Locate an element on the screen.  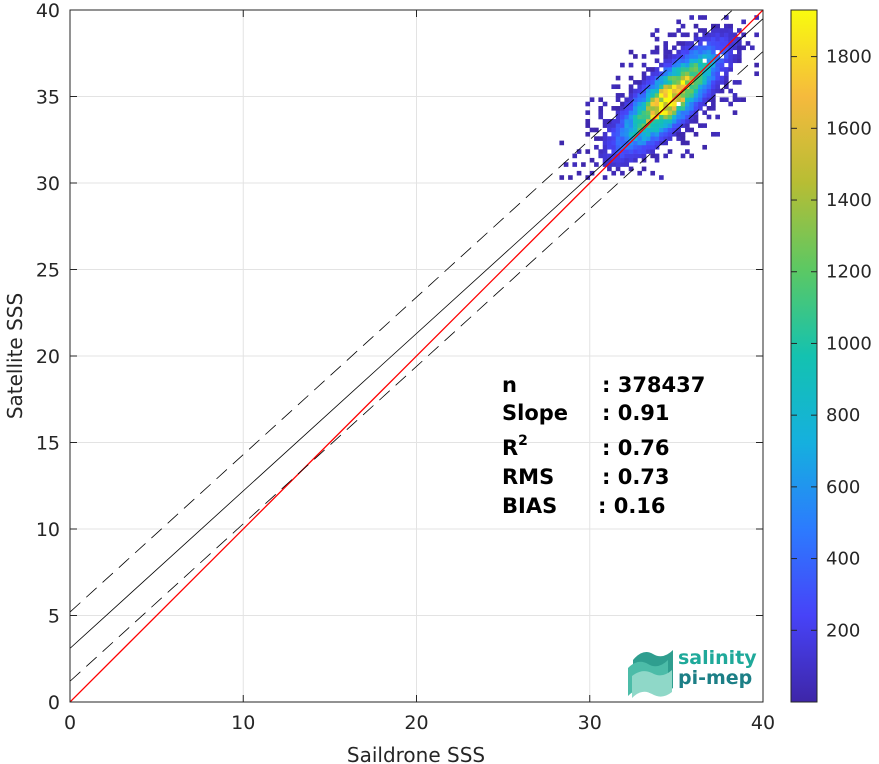
y-tick-label: 15 is located at coordinates (48, 444).